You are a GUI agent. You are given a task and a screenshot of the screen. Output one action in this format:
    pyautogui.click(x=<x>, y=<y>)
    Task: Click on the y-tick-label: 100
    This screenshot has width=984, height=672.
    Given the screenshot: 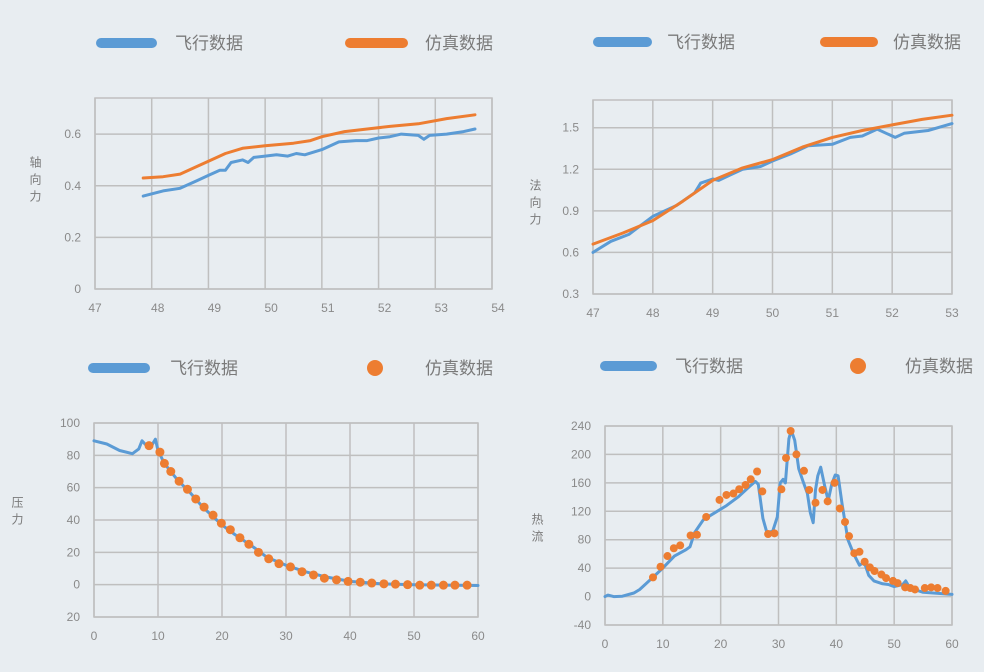 What is the action you would take?
    pyautogui.click(x=70, y=423)
    